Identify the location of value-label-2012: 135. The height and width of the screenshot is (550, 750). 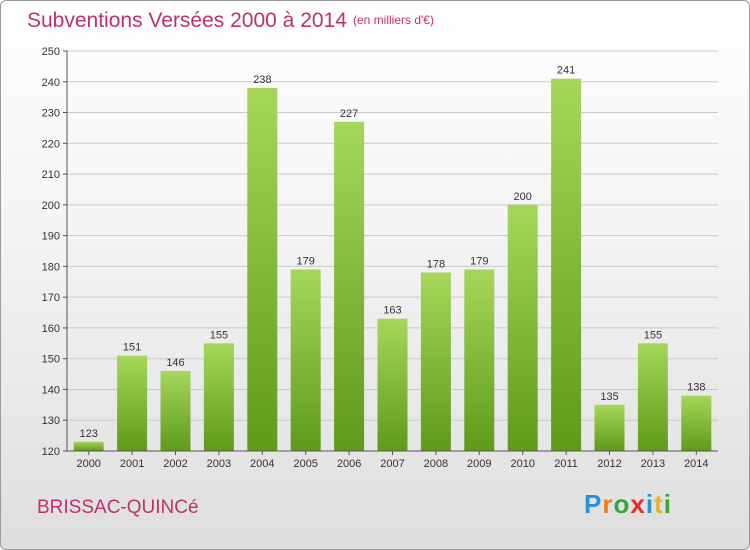
(609, 397).